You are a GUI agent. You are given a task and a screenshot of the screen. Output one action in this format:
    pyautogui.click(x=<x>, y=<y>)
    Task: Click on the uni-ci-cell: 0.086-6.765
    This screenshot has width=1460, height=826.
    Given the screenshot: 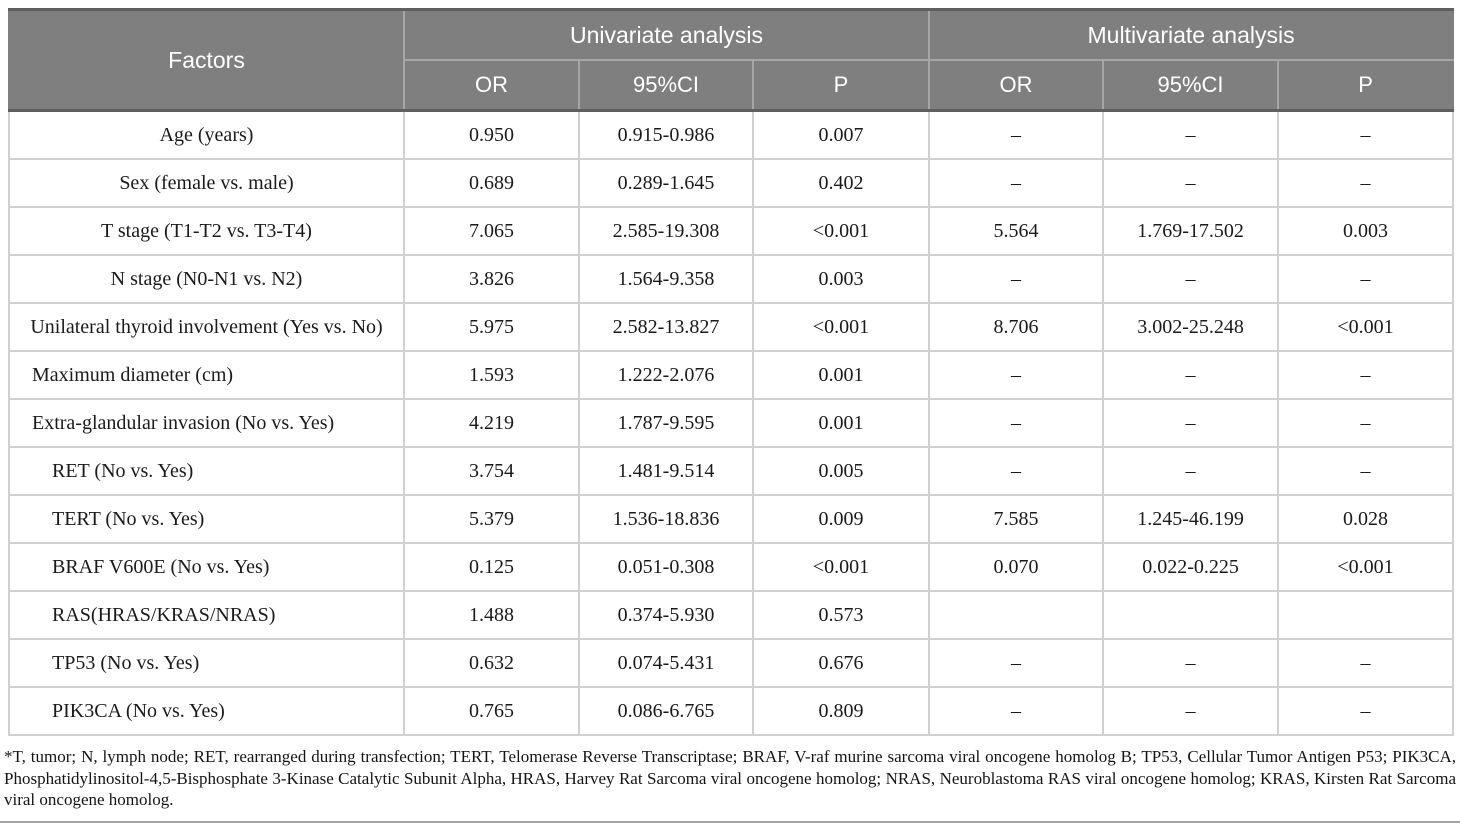 What is the action you would take?
    pyautogui.click(x=666, y=711)
    